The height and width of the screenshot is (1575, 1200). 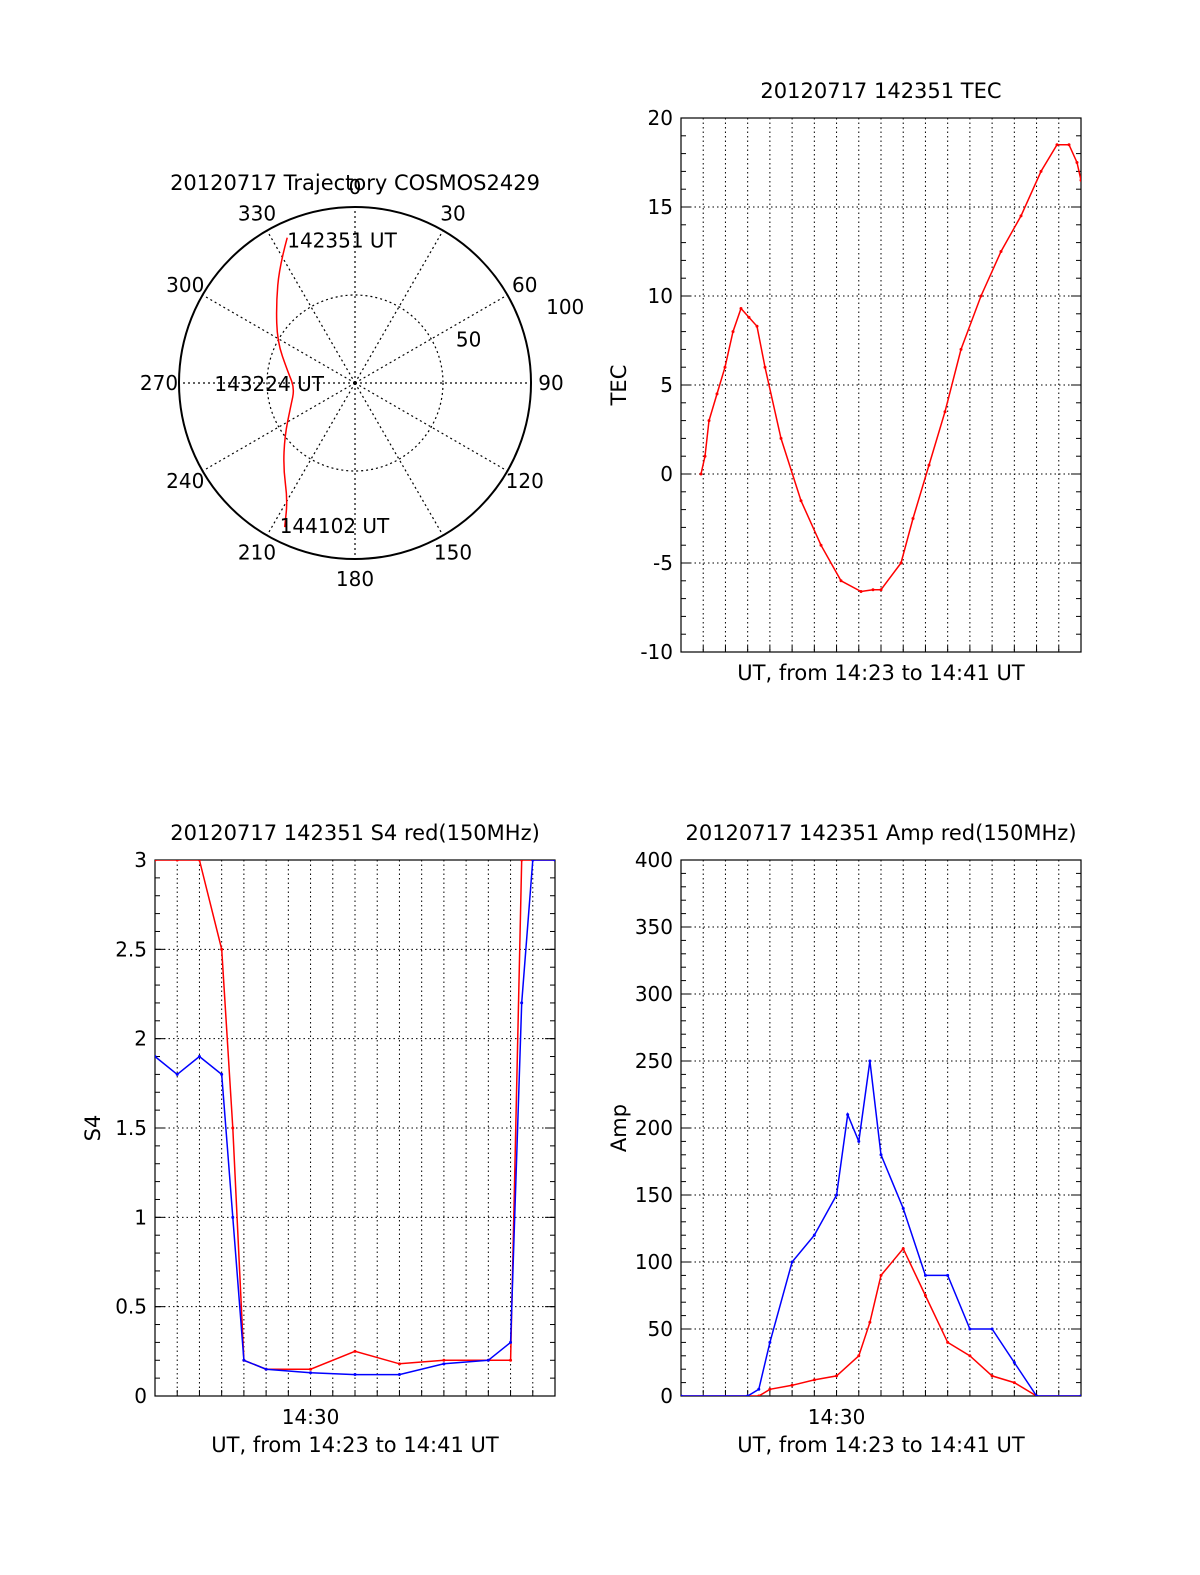 What do you see at coordinates (550, 383) in the screenshot?
I see `azimuth-label: 90` at bounding box center [550, 383].